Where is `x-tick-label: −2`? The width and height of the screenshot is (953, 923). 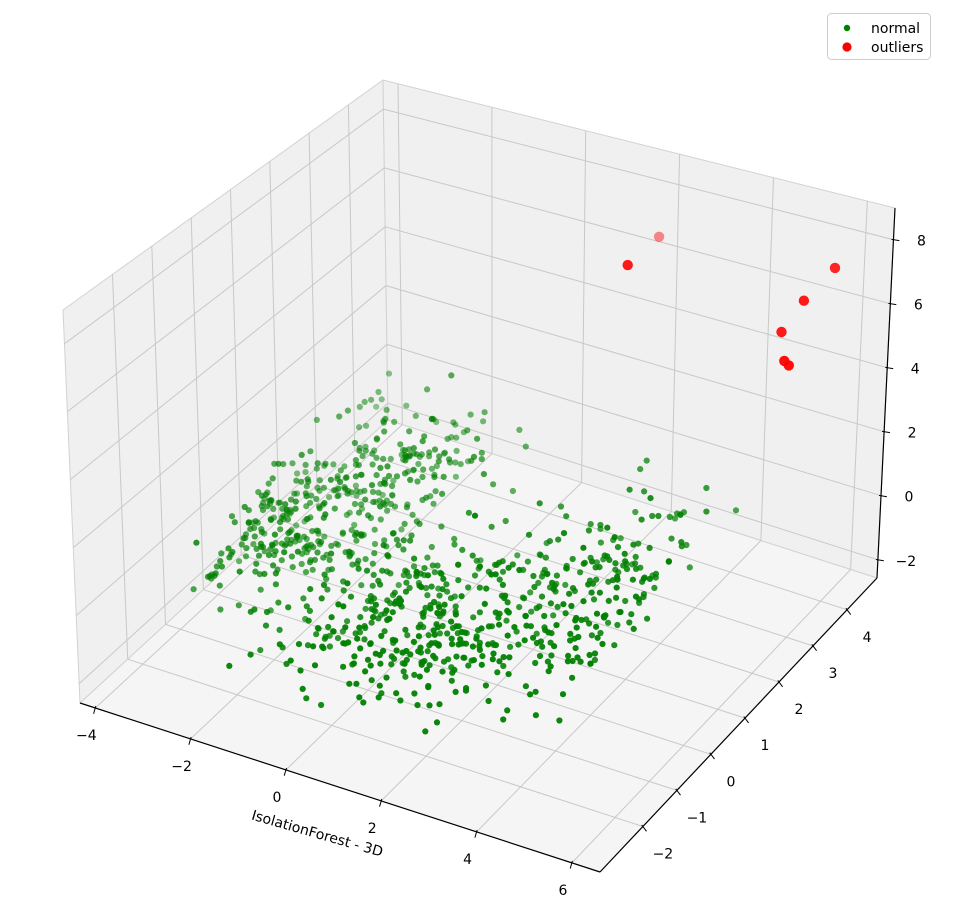 x-tick-label: −2 is located at coordinates (181, 767).